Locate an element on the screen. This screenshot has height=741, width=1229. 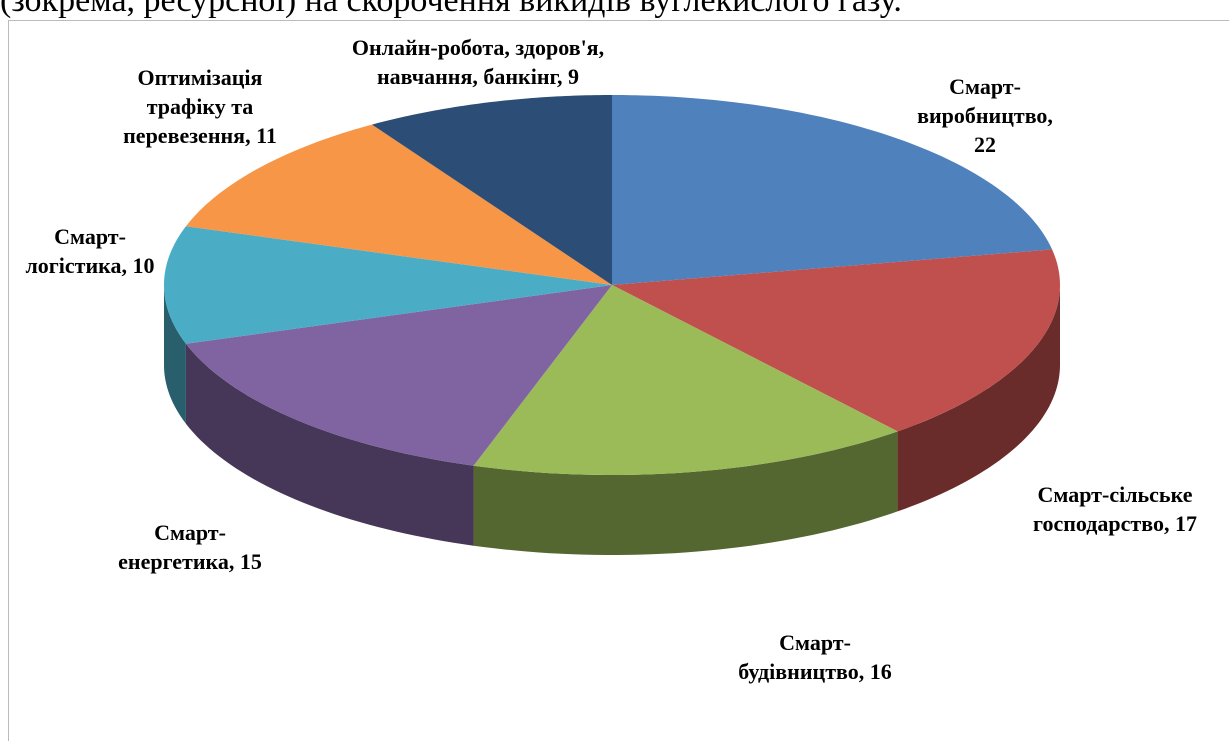
category-label: Смарт-сільське господарство, is located at coordinates (1113, 509).